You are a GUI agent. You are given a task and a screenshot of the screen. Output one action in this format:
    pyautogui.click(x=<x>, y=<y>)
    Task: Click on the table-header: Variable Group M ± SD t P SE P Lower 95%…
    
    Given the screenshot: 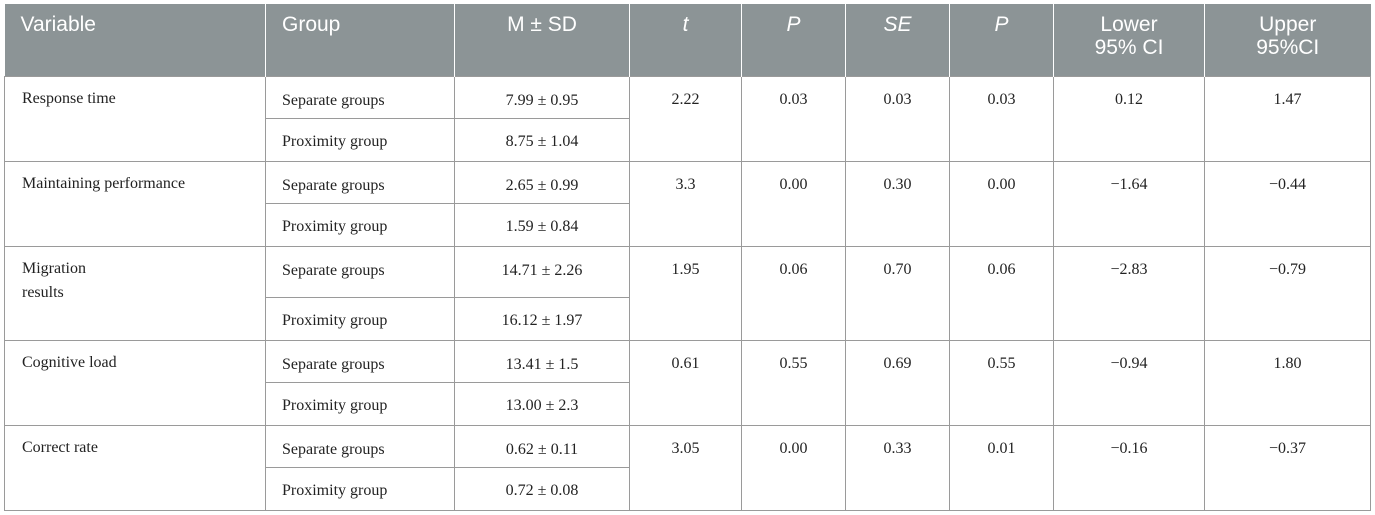 What is the action you would take?
    pyautogui.click(x=687, y=40)
    